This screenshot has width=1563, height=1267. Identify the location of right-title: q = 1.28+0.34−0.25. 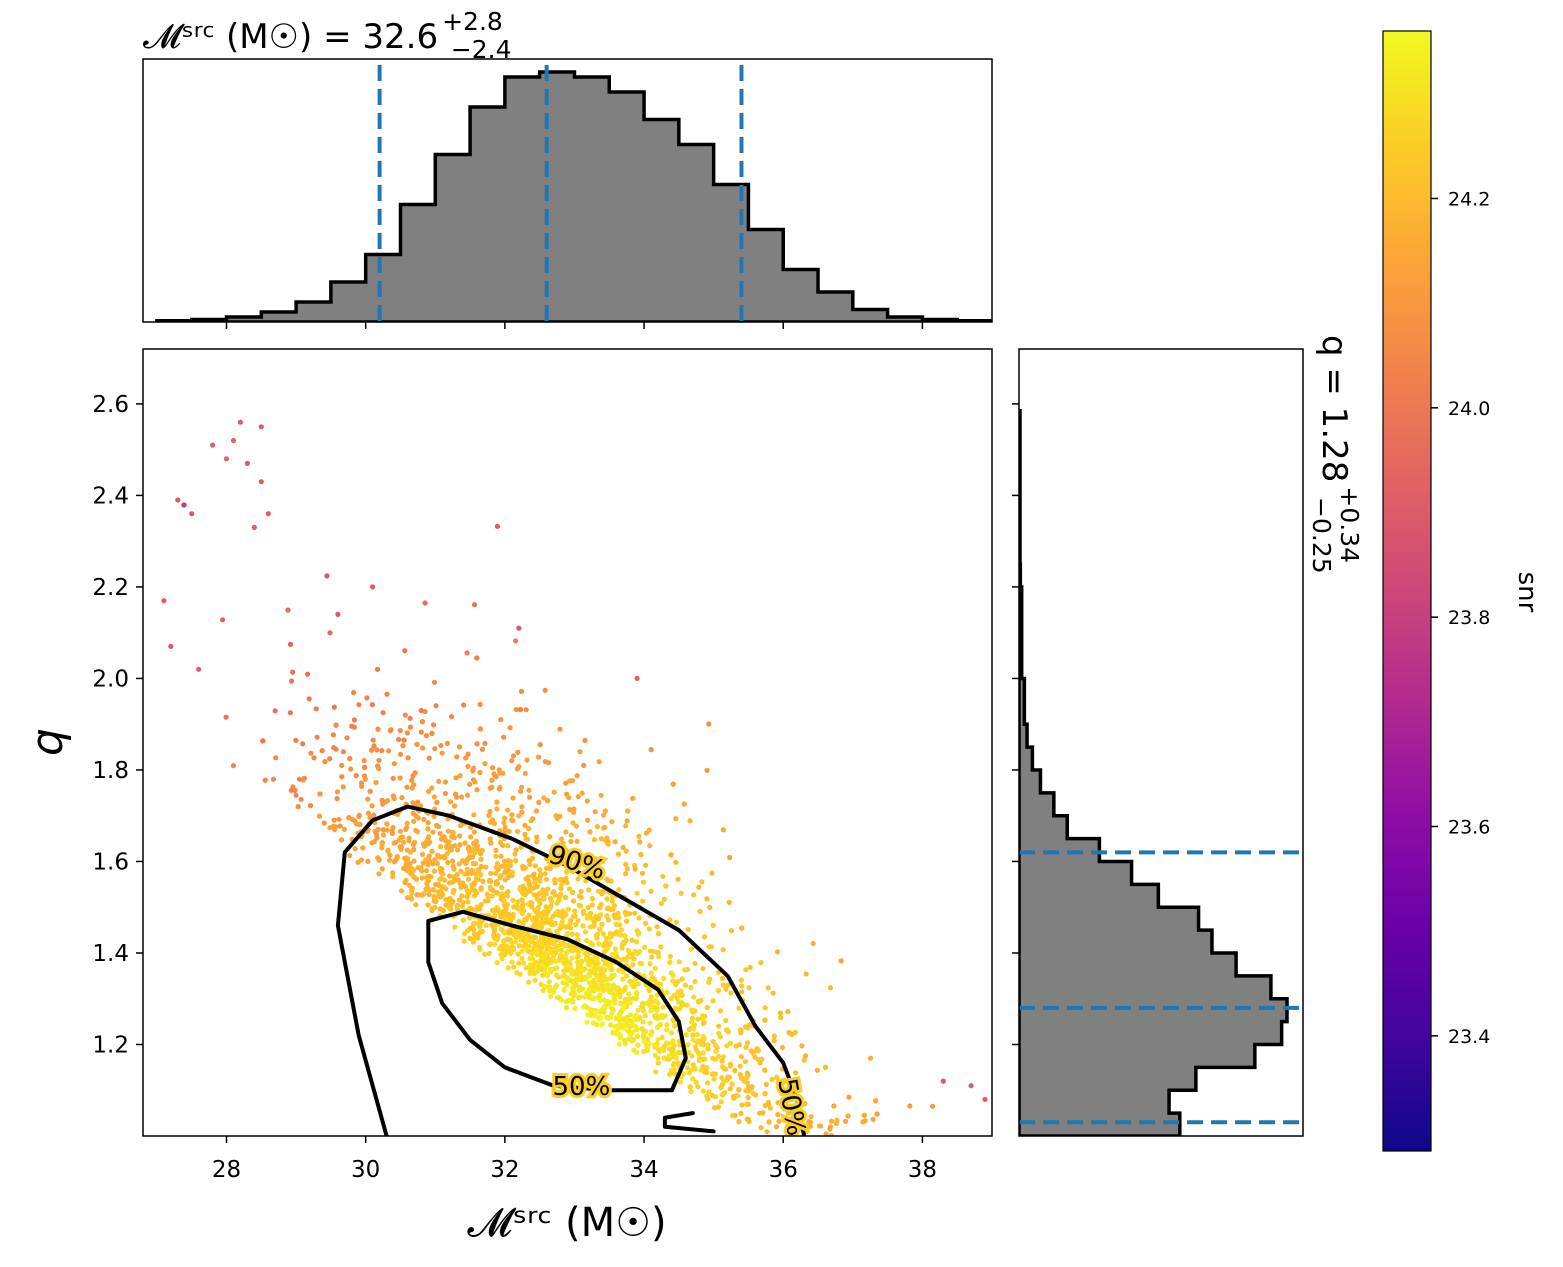
(1335, 454).